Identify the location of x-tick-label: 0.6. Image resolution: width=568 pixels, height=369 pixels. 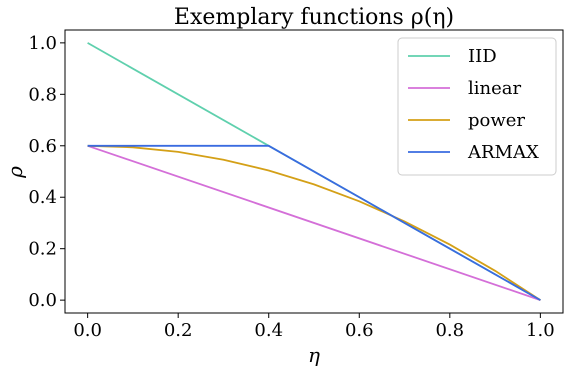
(359, 330).